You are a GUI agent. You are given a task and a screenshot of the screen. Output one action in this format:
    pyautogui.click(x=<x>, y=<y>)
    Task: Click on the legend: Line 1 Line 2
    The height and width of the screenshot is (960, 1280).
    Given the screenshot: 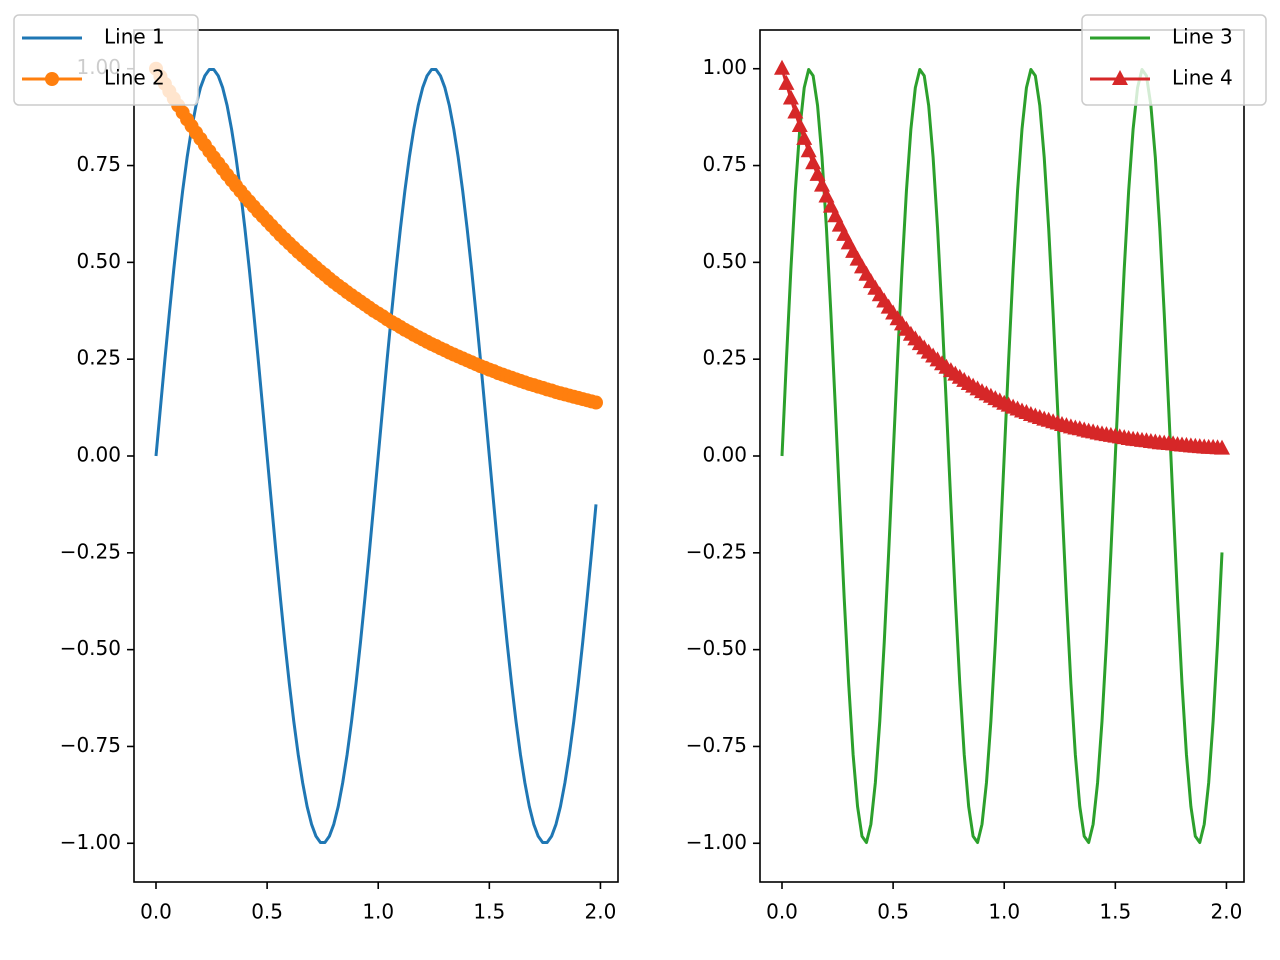 What is the action you would take?
    pyautogui.click(x=106, y=60)
    